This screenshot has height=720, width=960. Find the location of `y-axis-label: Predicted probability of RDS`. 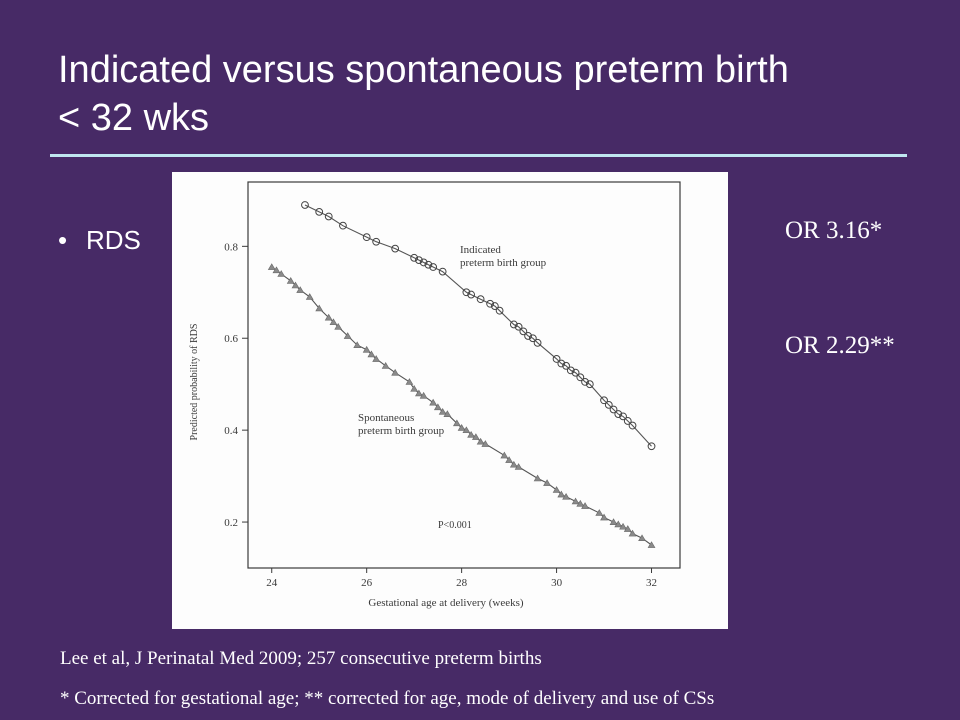

y-axis-label: Predicted probability of RDS is located at coordinates (194, 382).